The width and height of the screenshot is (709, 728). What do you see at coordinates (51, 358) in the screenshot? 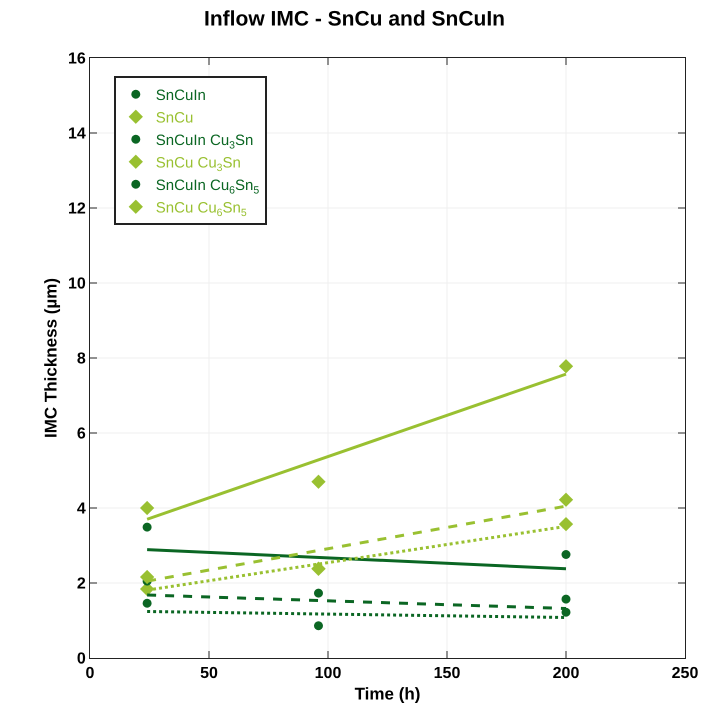
I see `y-axis-title: IMC Thickness (µm)` at bounding box center [51, 358].